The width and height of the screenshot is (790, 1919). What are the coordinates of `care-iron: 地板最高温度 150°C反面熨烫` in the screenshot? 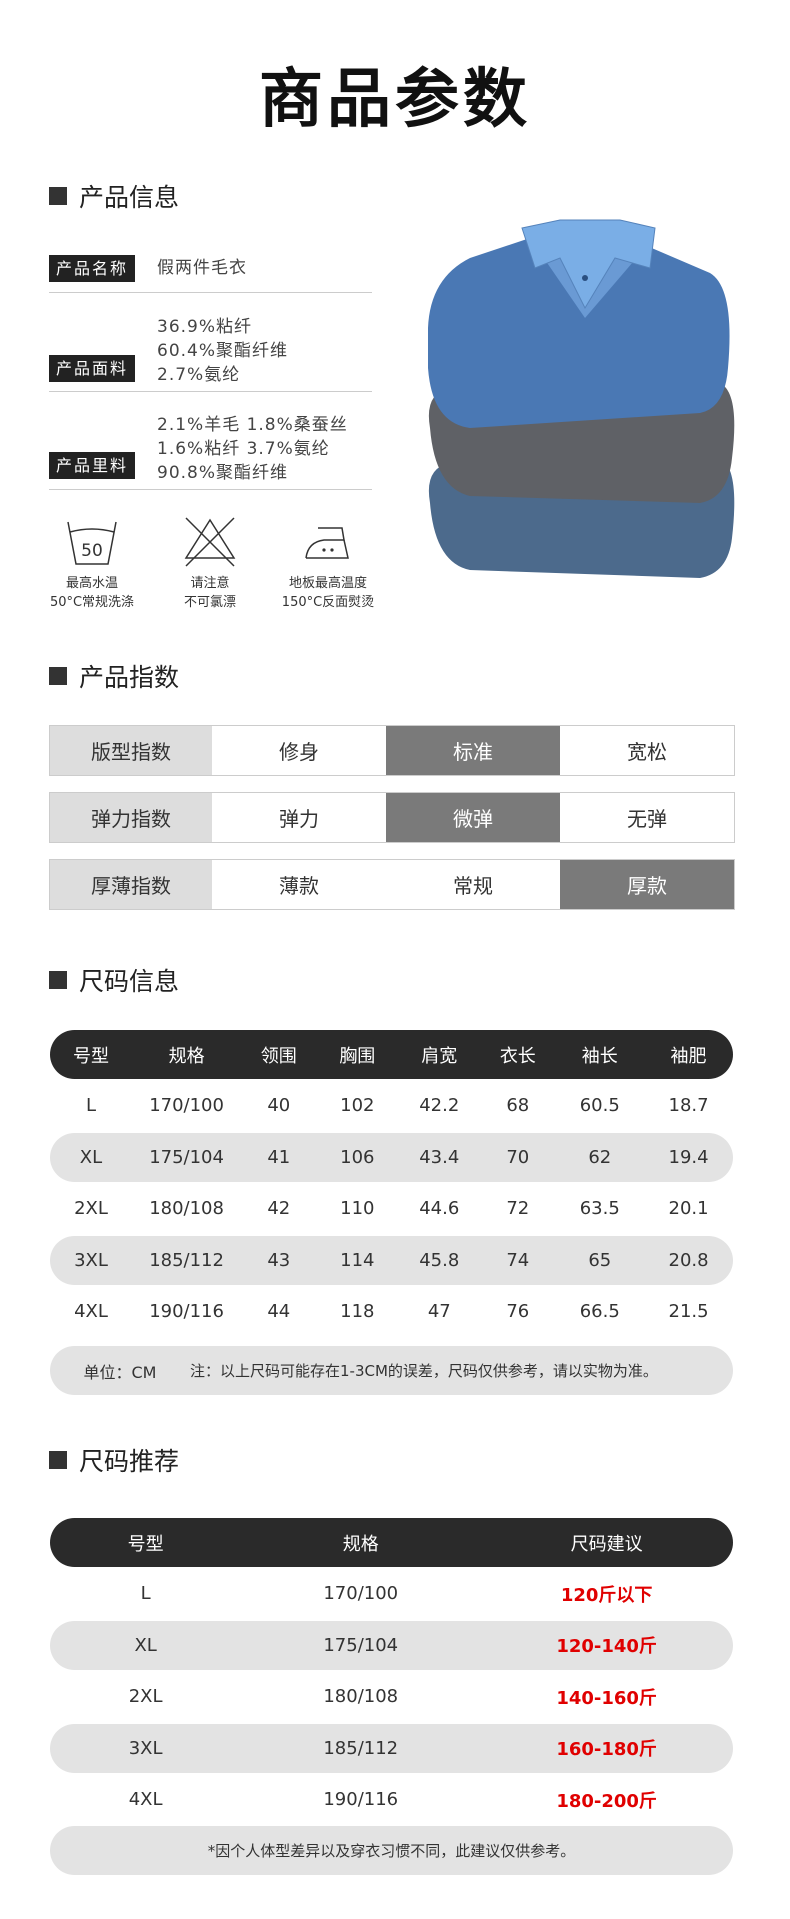 It's located at (328, 565).